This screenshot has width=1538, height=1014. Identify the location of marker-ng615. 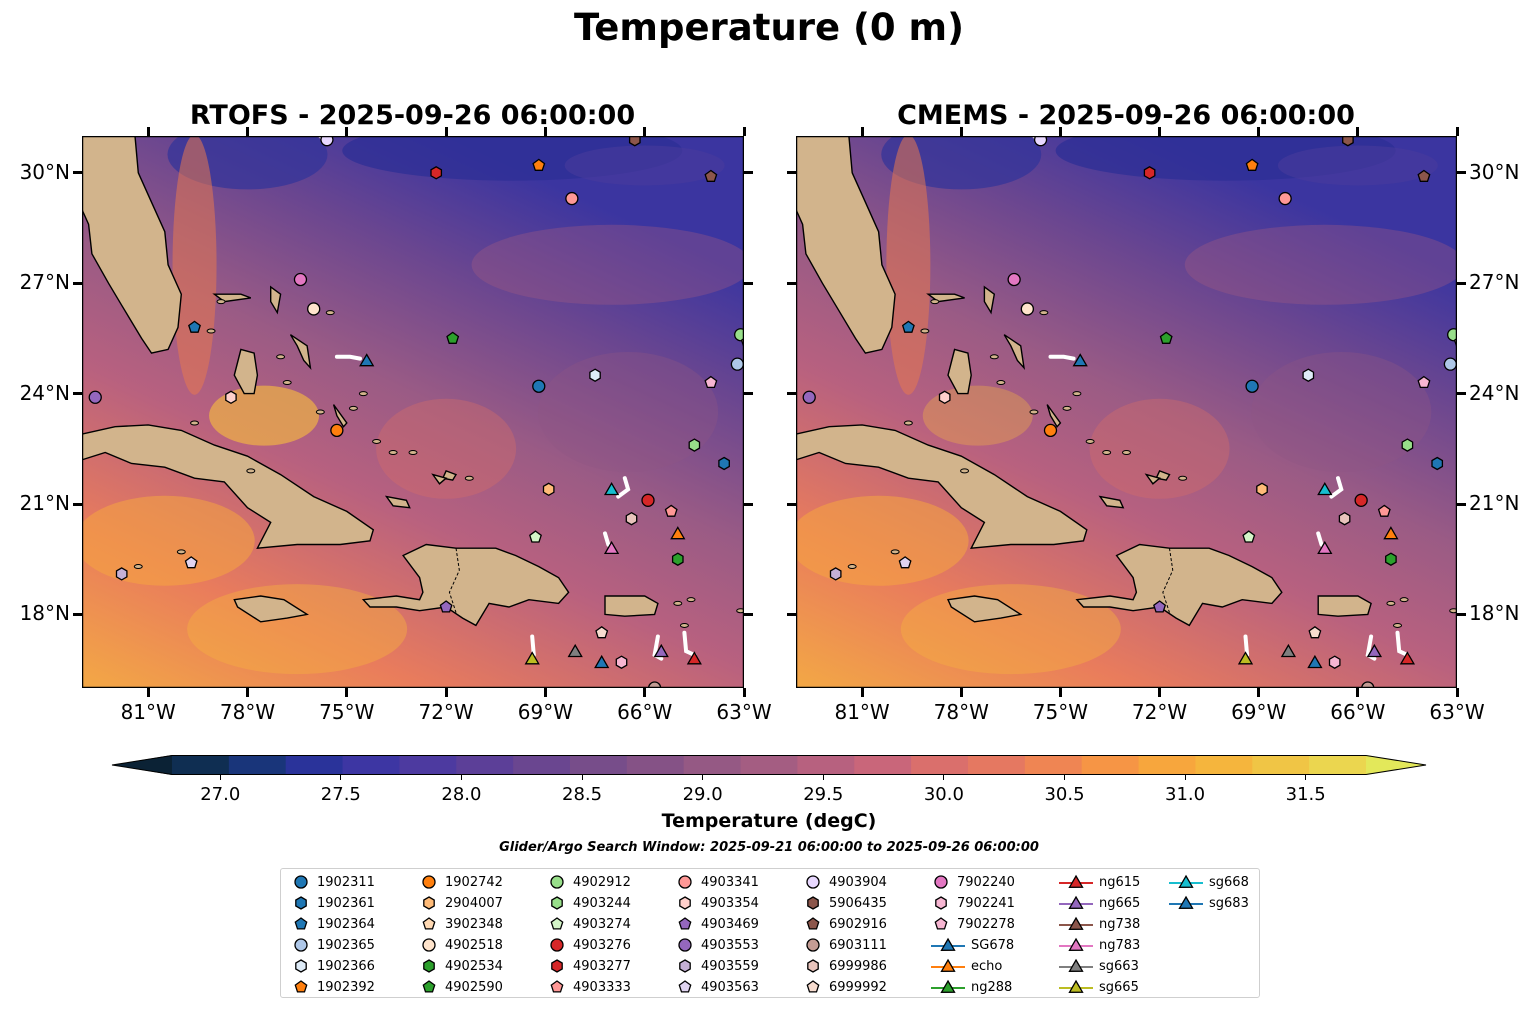
(694, 658).